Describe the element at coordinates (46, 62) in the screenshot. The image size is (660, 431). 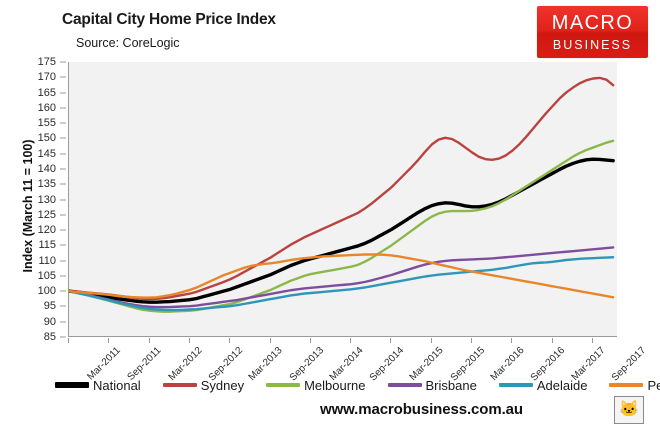
I see `y-tick-label: 175` at that location.